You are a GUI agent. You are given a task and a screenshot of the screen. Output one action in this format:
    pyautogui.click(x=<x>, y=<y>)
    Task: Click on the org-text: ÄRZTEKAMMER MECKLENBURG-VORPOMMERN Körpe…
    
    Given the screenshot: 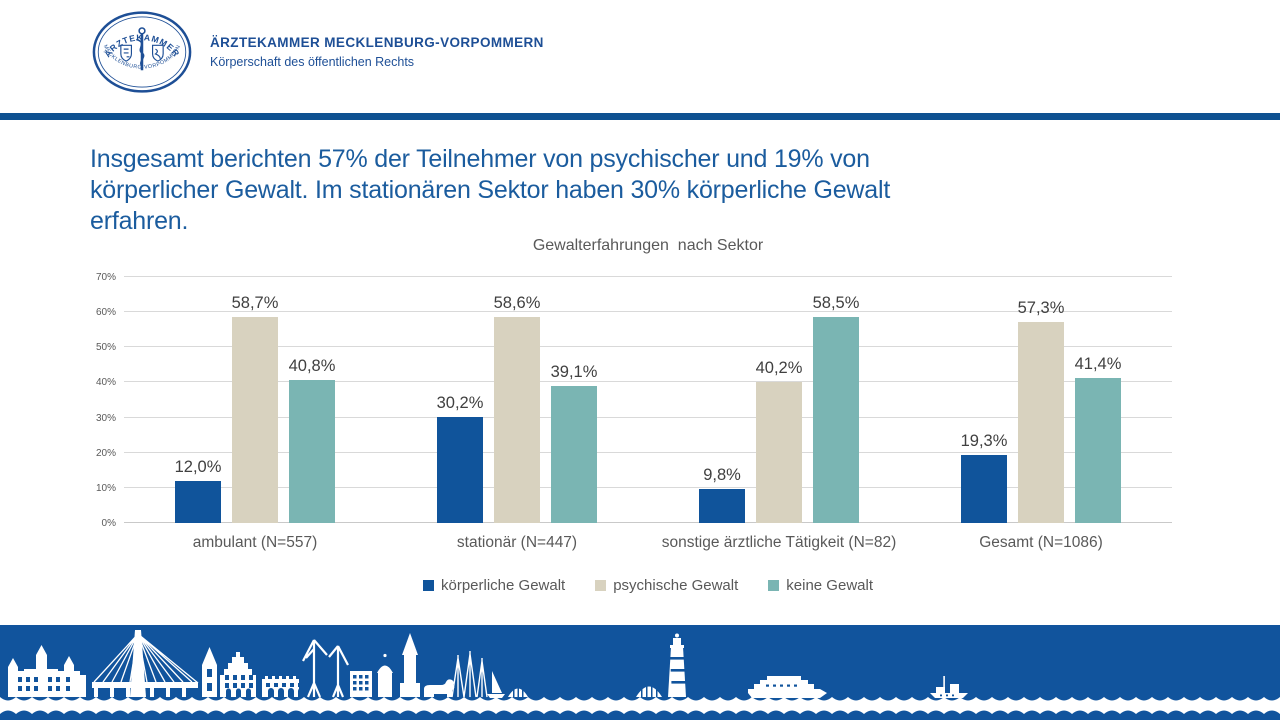 What is the action you would take?
    pyautogui.click(x=377, y=52)
    